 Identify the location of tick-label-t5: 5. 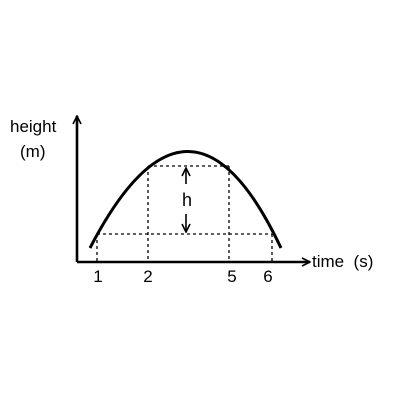
(231, 276).